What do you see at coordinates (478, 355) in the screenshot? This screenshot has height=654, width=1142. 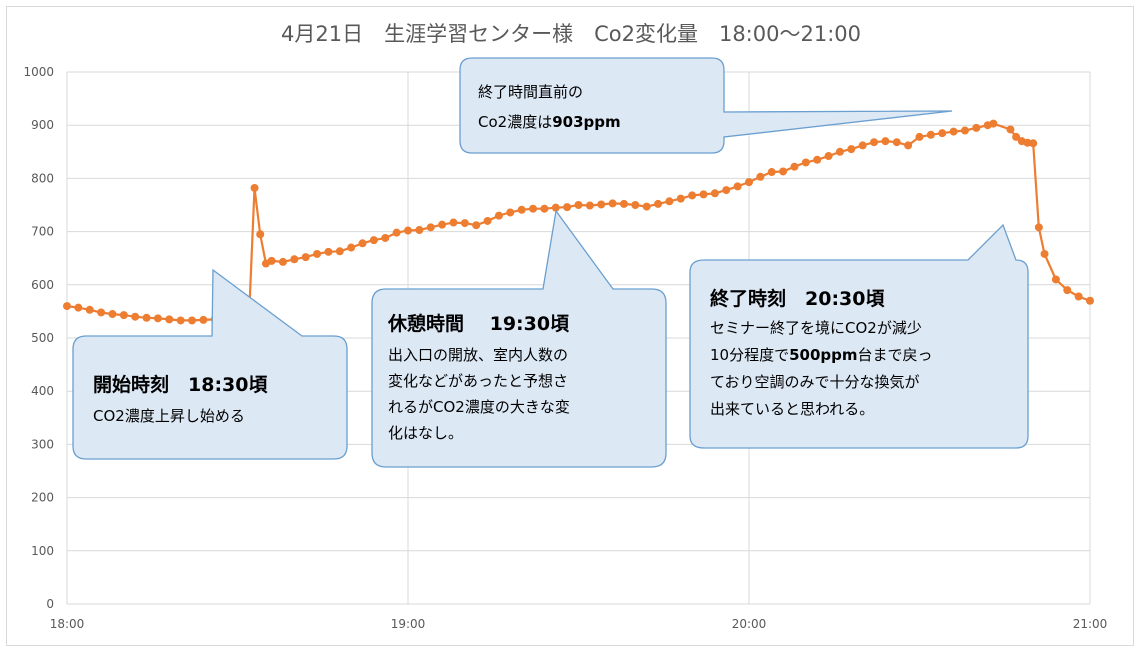 I see `callout-break-line-1: 出入口の開放、室内人数の` at bounding box center [478, 355].